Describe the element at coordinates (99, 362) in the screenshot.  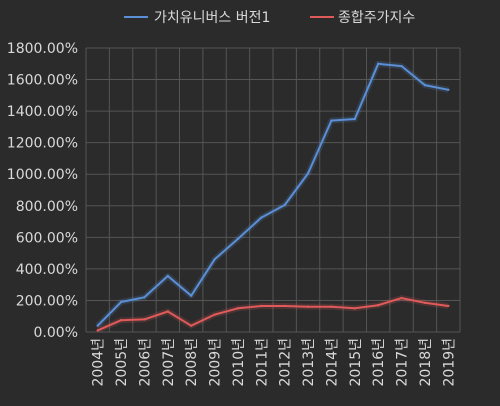
I see `x-tick-label: 2004년` at that location.